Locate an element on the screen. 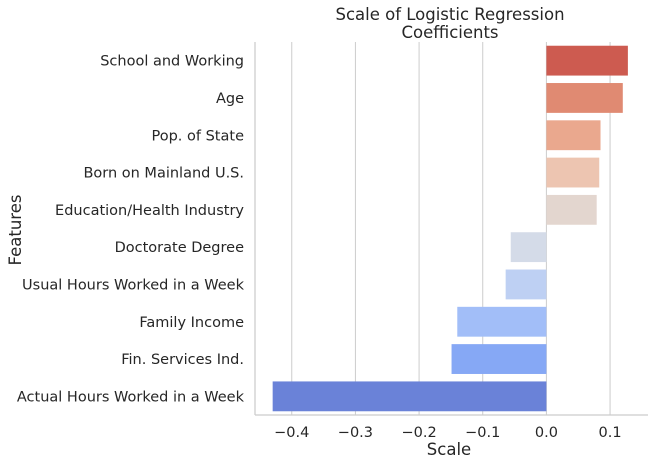 The width and height of the screenshot is (653, 464). chart-title-line-2: Coefficients is located at coordinates (449, 32).